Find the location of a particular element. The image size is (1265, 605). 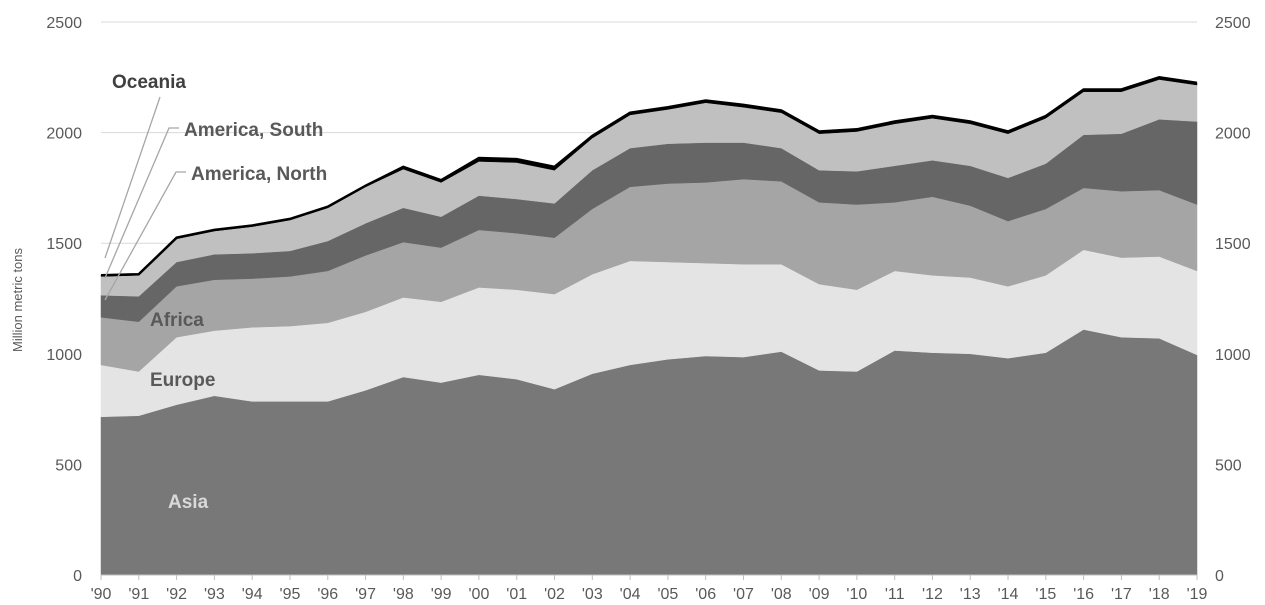

x-tick-label: '94 is located at coordinates (252, 594).